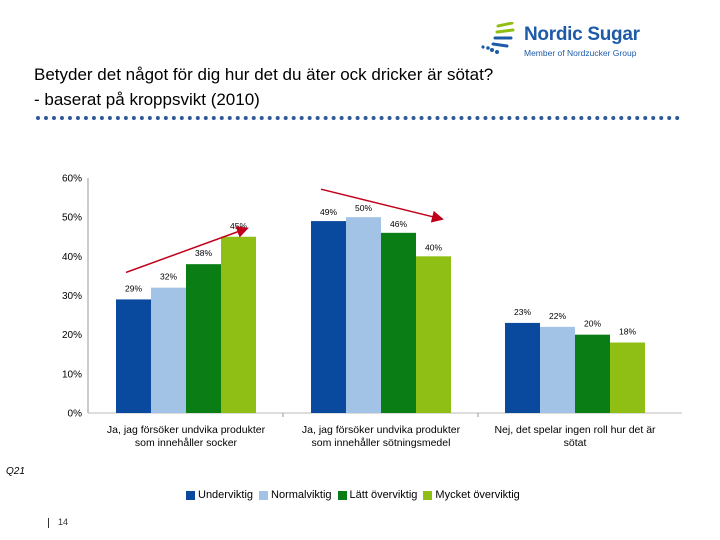 The width and height of the screenshot is (720, 540). What do you see at coordinates (226, 495) in the screenshot?
I see `legend-label: Underviktig` at bounding box center [226, 495].